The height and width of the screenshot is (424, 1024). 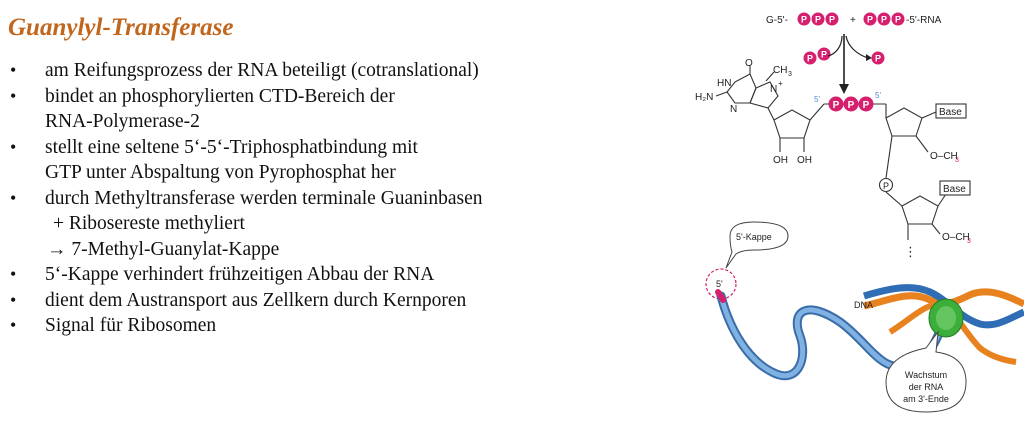 What do you see at coordinates (790, 74) in the screenshot?
I see `methyl-subscript: 3` at bounding box center [790, 74].